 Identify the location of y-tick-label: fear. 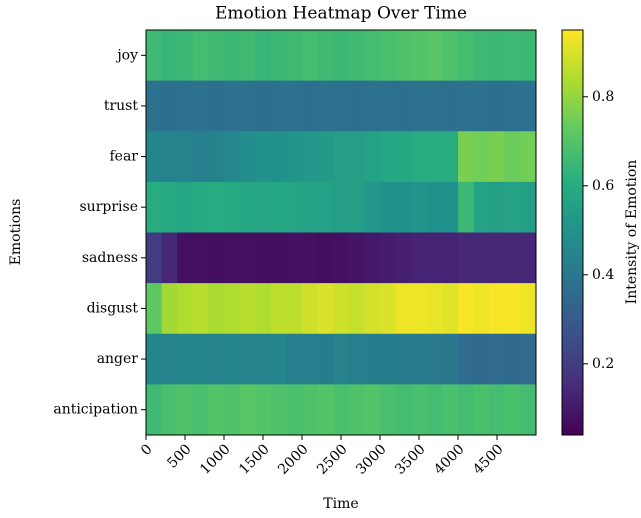
(123, 157).